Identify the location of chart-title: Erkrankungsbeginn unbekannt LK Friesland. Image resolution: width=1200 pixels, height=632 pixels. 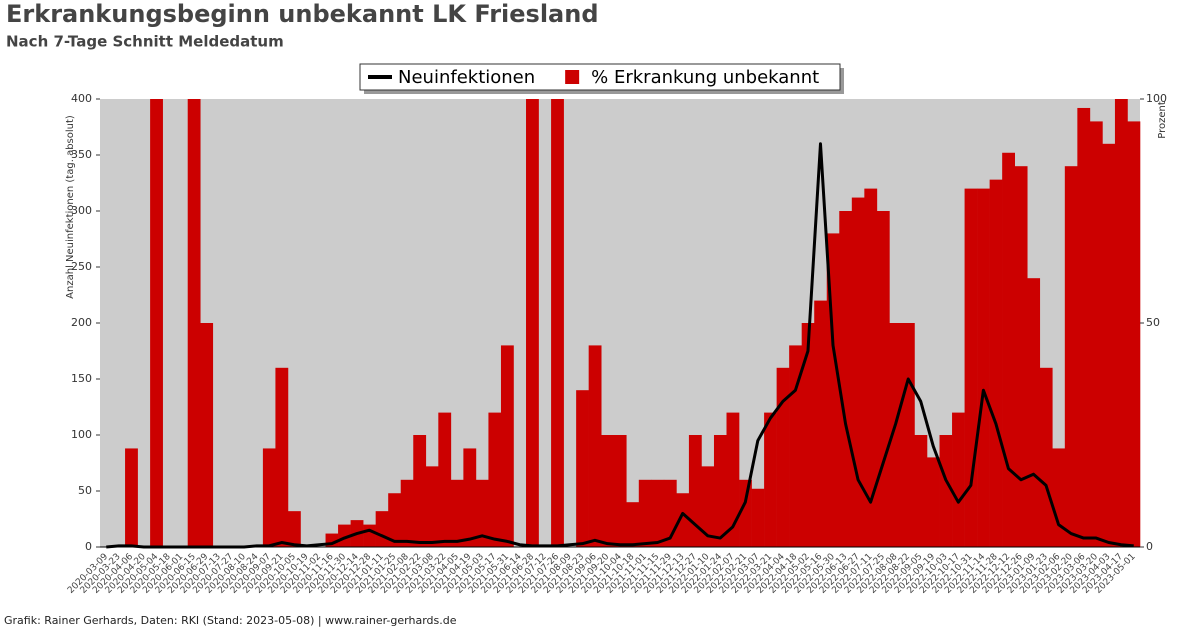
(302, 14).